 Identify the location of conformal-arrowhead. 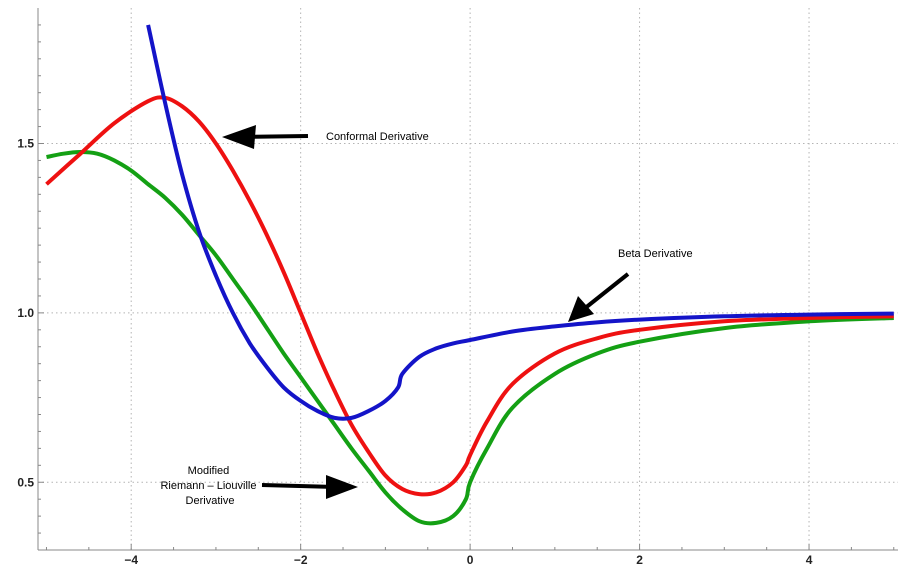
(239, 137).